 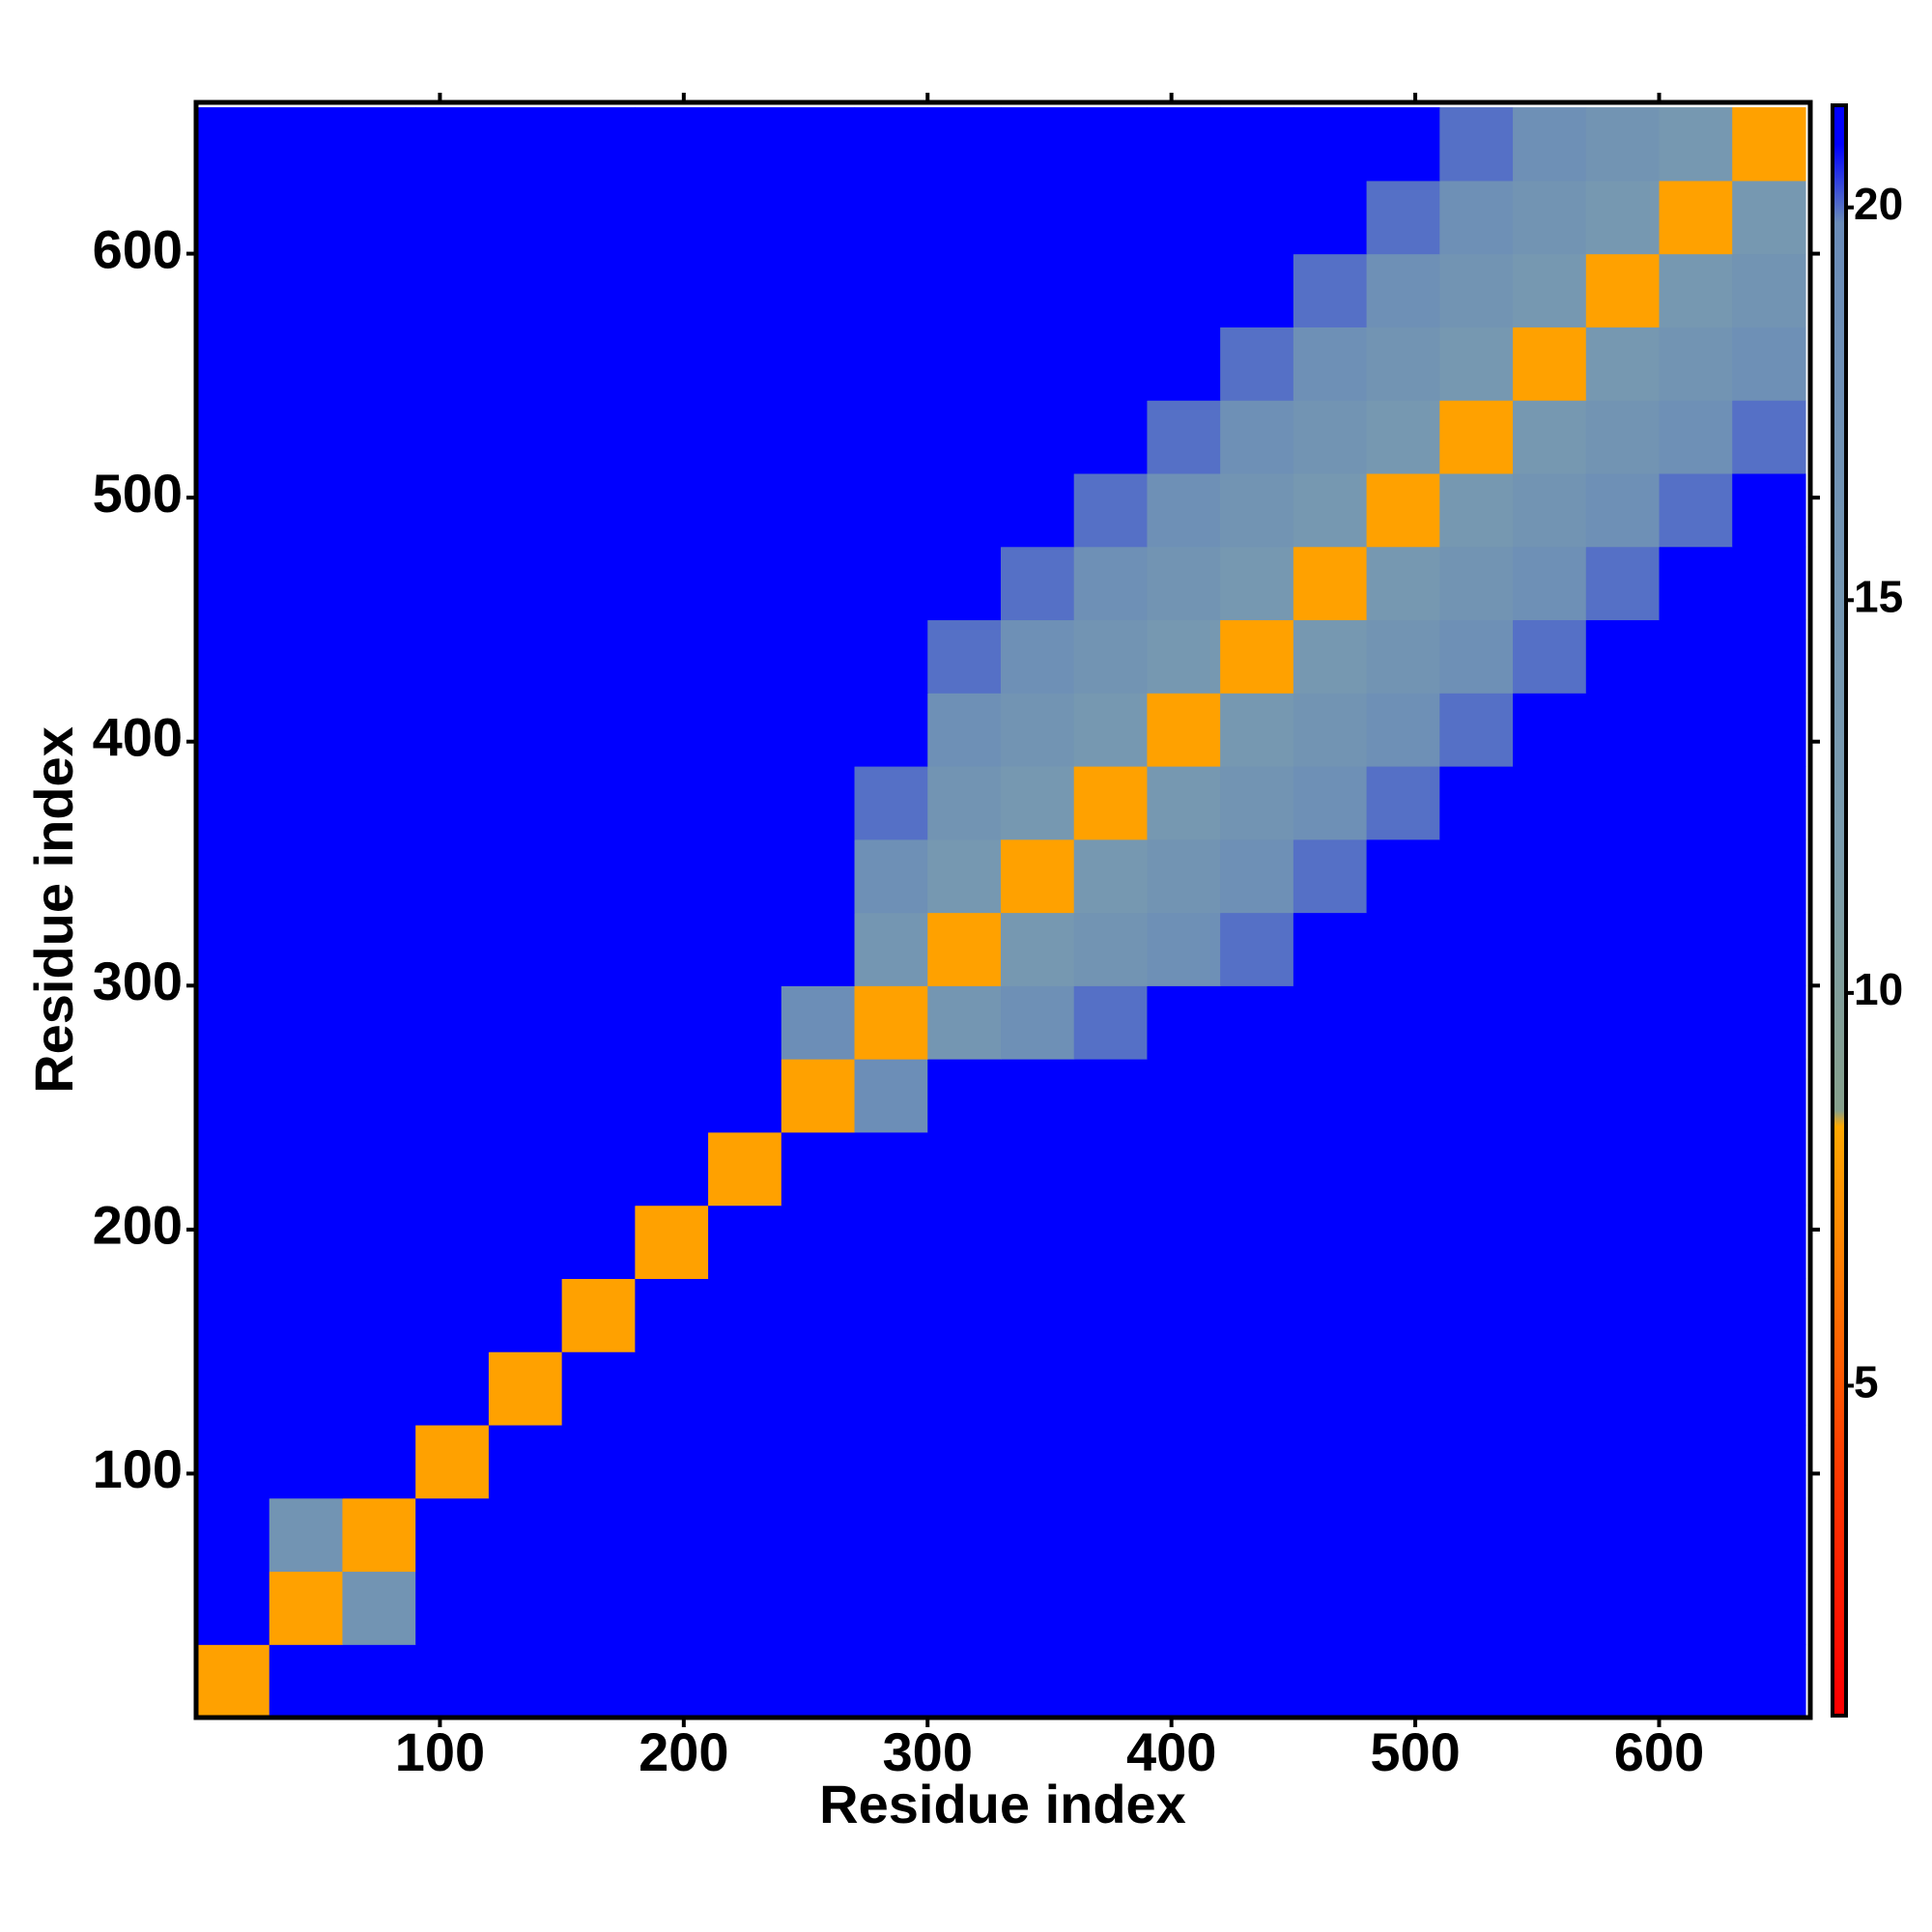 What do you see at coordinates (1415, 1751) in the screenshot?
I see `x-tick-label: 500` at bounding box center [1415, 1751].